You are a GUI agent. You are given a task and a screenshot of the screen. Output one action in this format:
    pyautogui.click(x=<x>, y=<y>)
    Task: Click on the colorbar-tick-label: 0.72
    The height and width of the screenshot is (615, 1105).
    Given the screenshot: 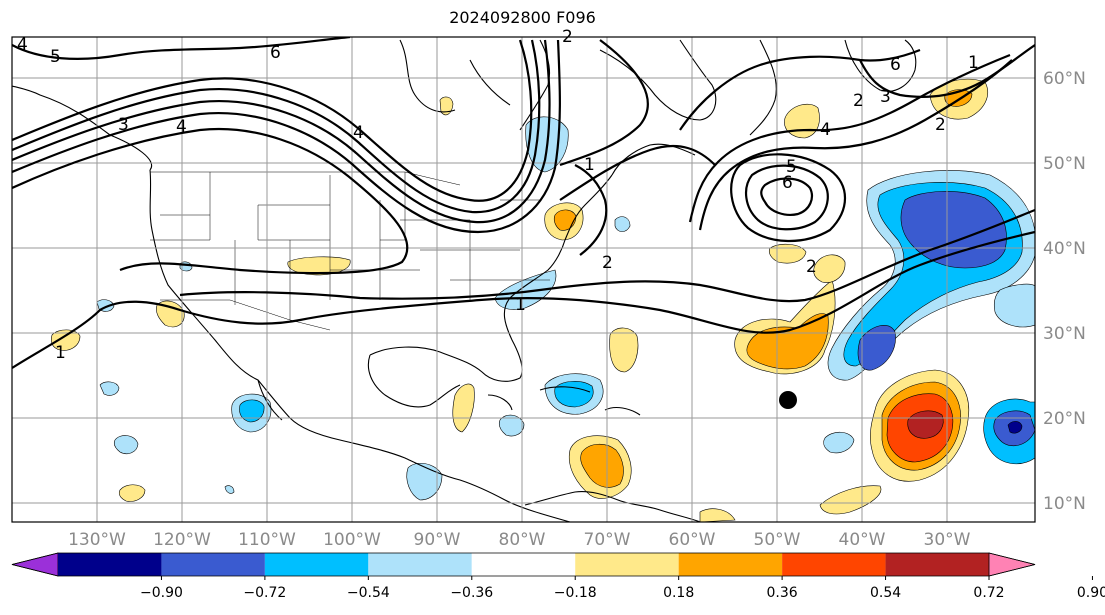 What is the action you would take?
    pyautogui.click(x=988, y=593)
    